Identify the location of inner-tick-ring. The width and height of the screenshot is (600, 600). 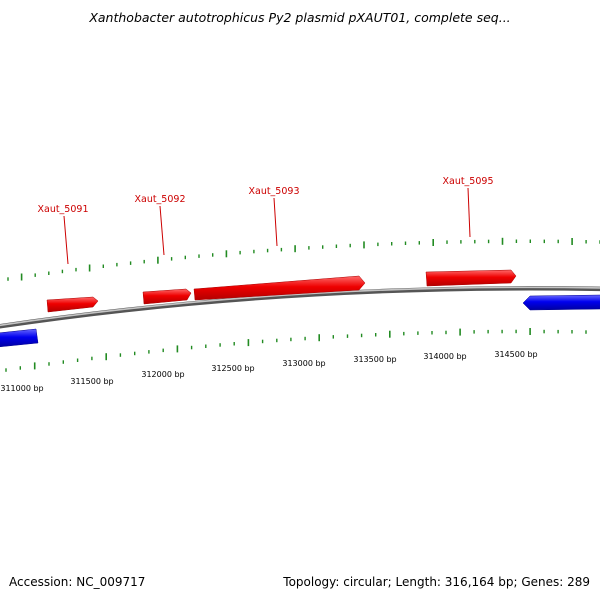
(296, 350).